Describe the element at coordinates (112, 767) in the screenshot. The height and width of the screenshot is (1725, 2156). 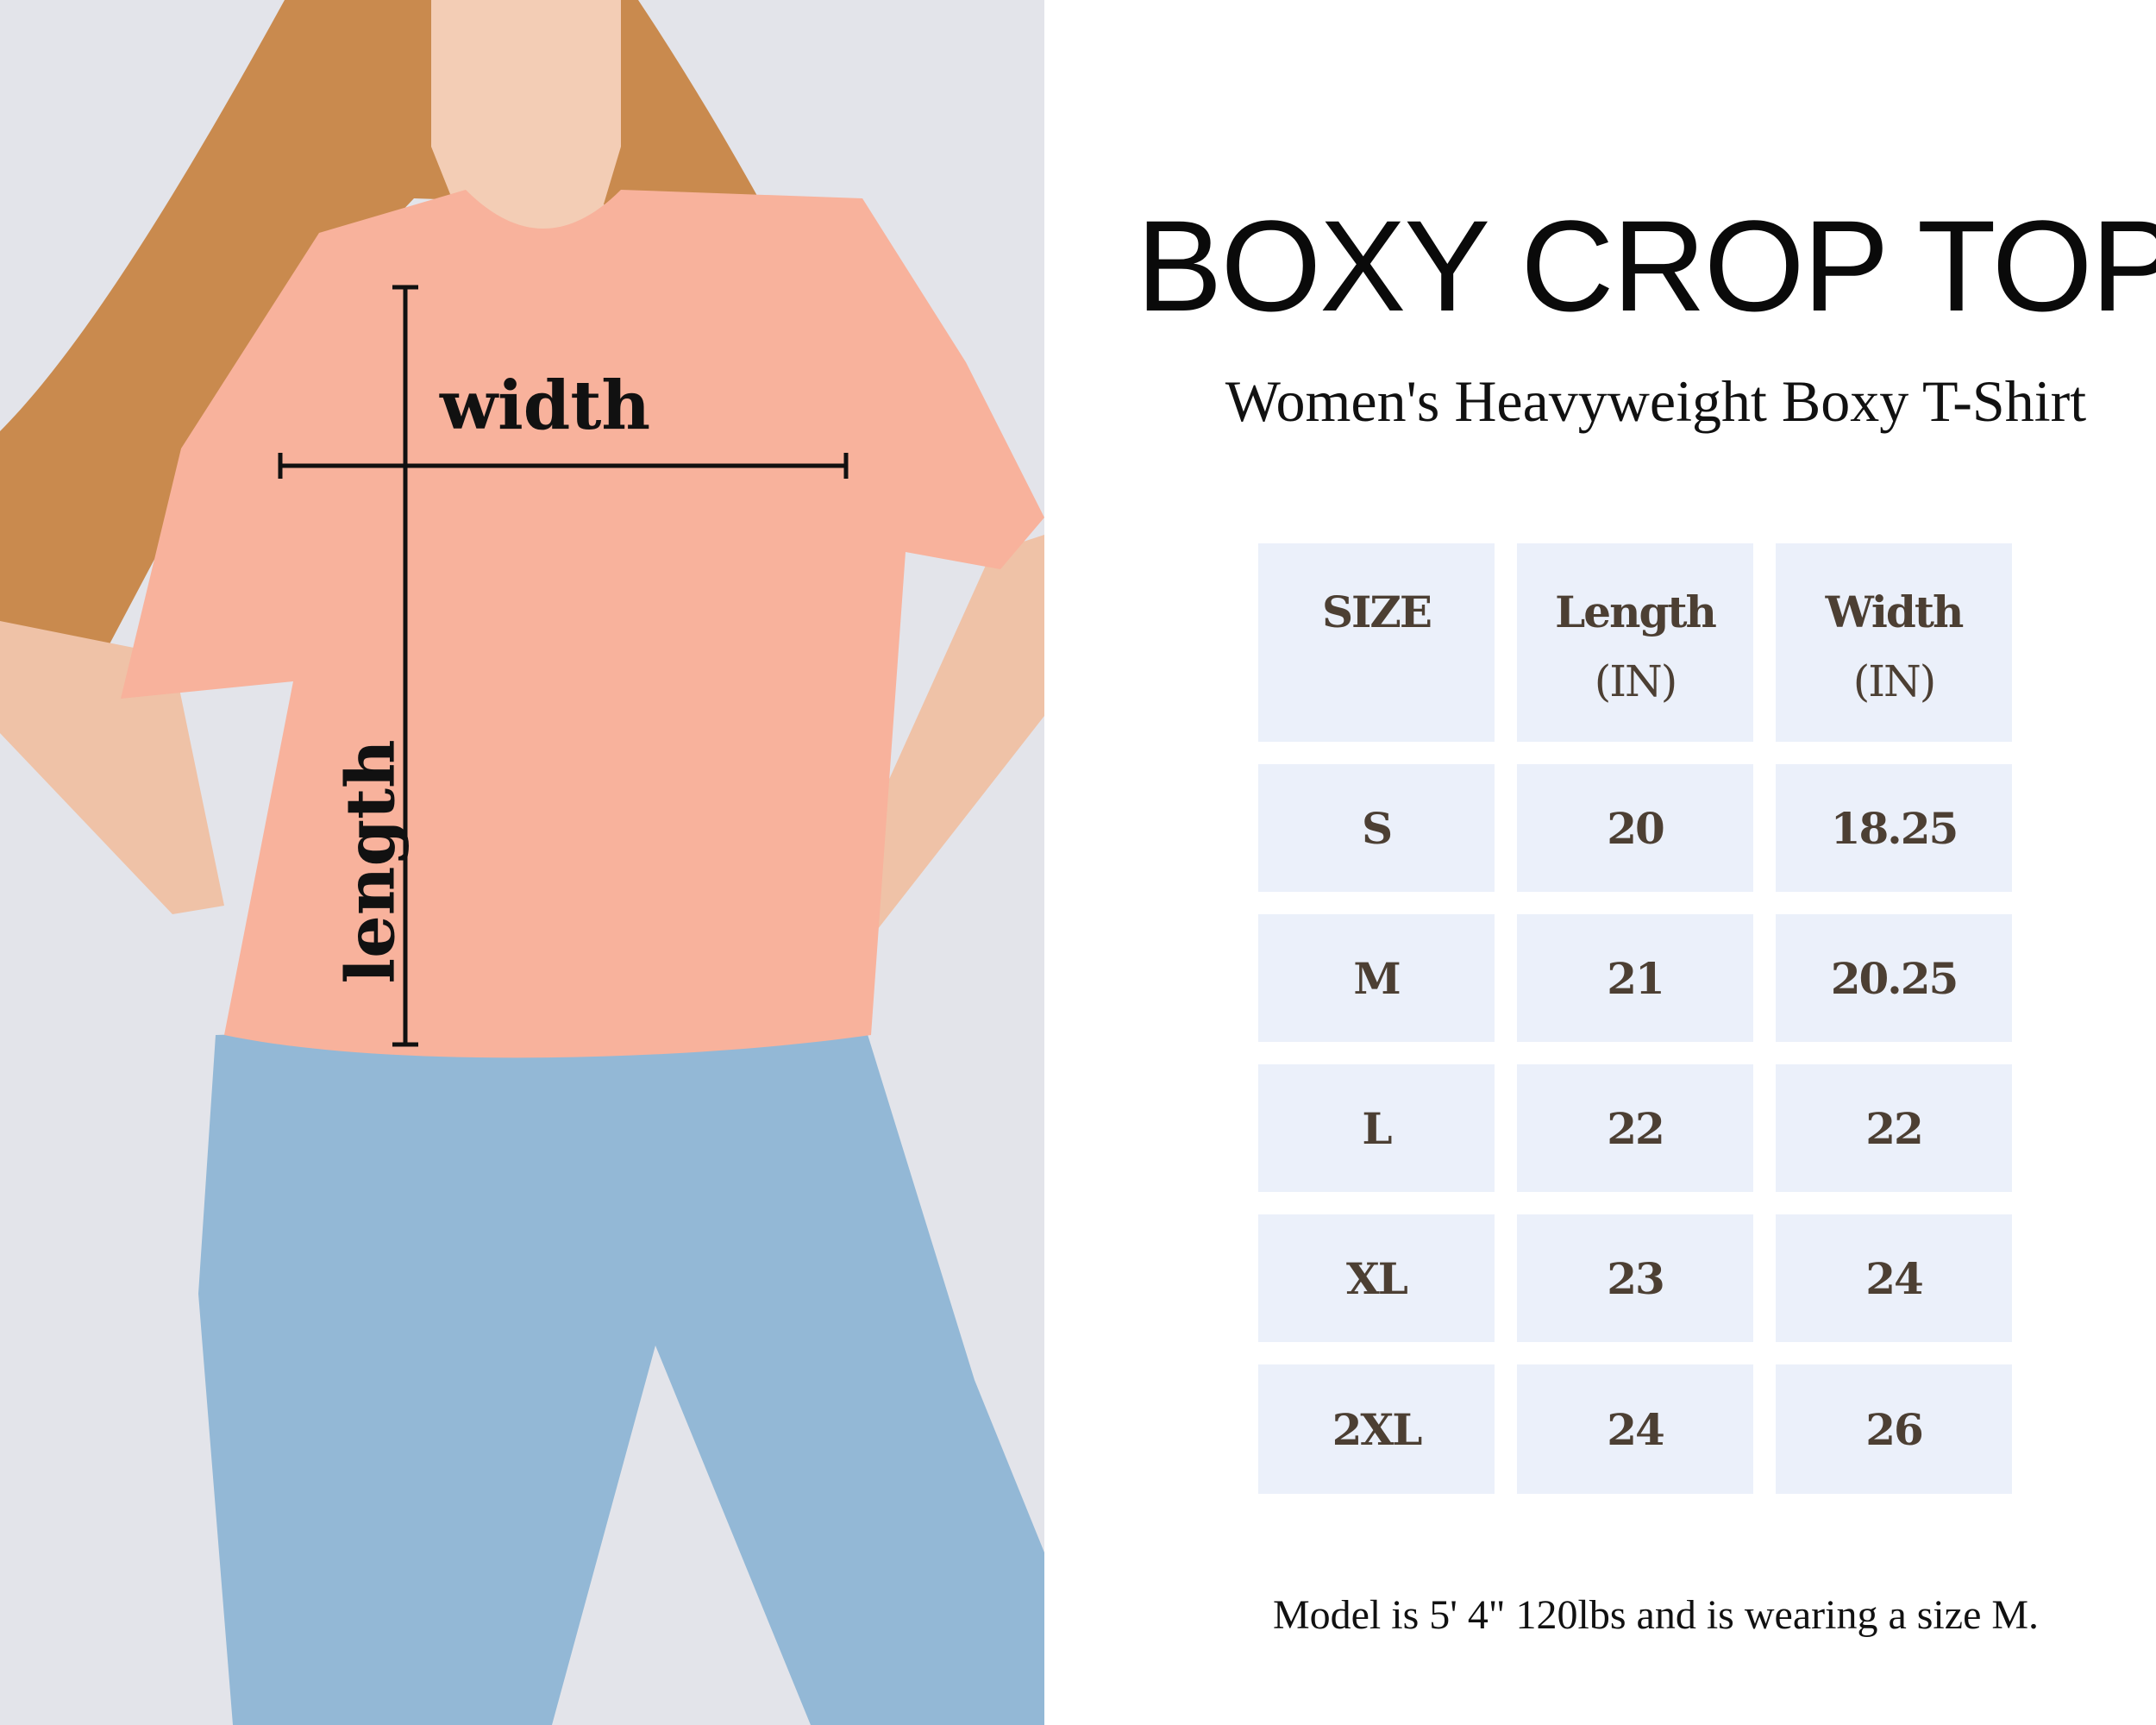
I see `arm-left` at that location.